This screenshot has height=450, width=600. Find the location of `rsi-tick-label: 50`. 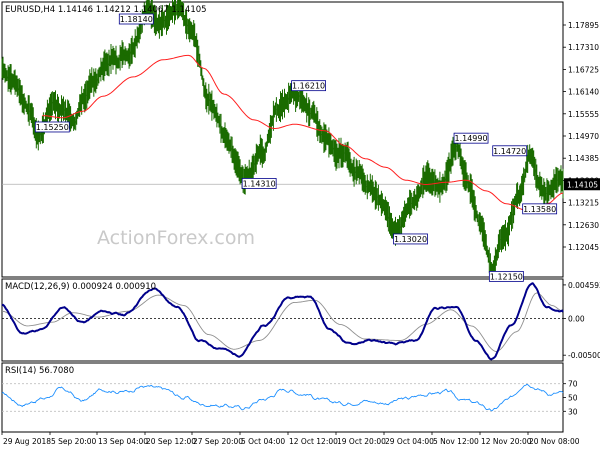

rsi-tick-label: 50 is located at coordinates (573, 398).